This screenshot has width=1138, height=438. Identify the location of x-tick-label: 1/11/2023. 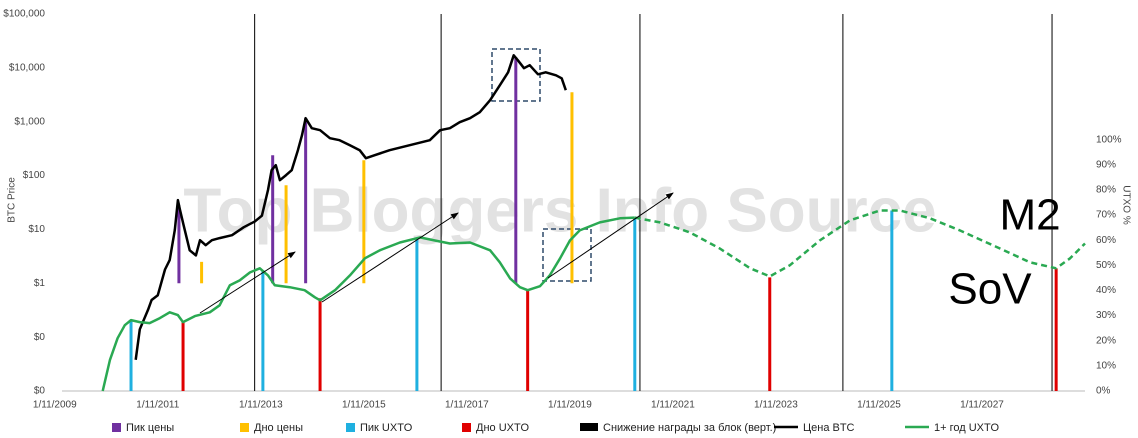
(776, 405).